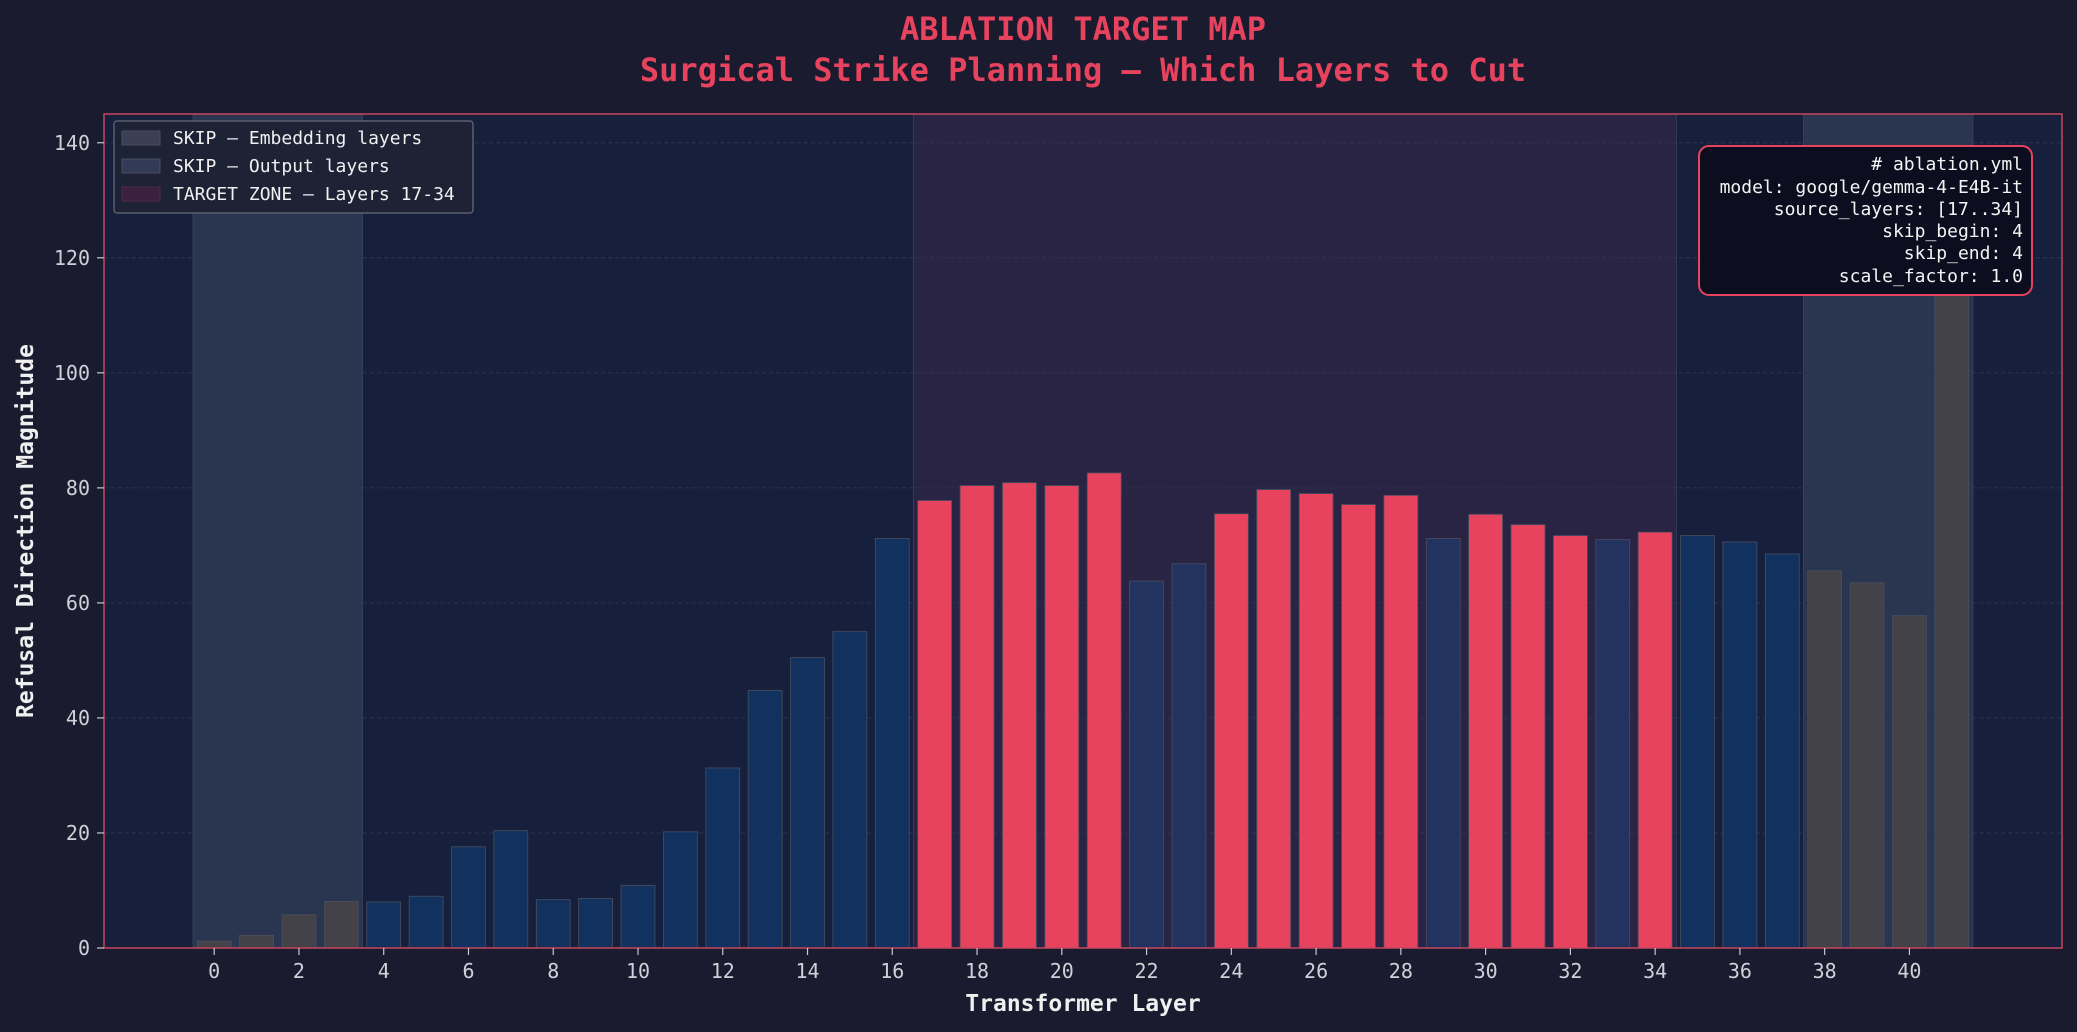  Describe the element at coordinates (1062, 971) in the screenshot. I see `x-tick-label: 20` at that location.